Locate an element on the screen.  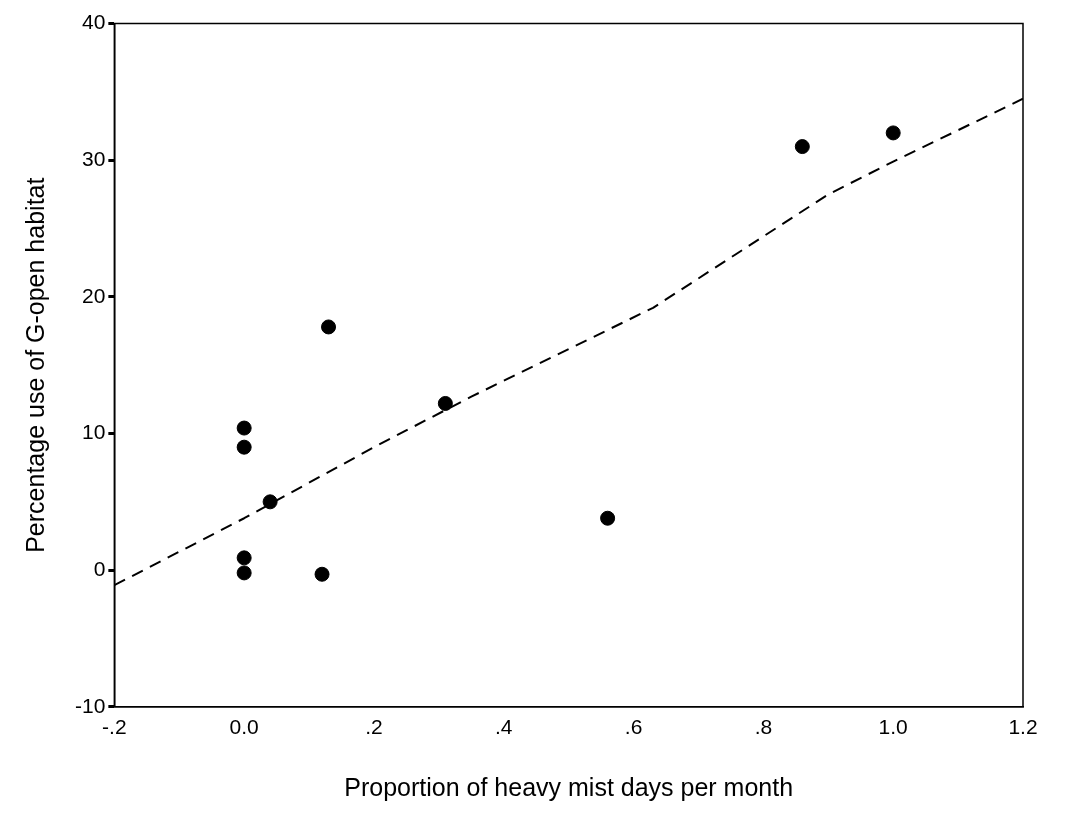
x-tick-label: 0.0 is located at coordinates (244, 727).